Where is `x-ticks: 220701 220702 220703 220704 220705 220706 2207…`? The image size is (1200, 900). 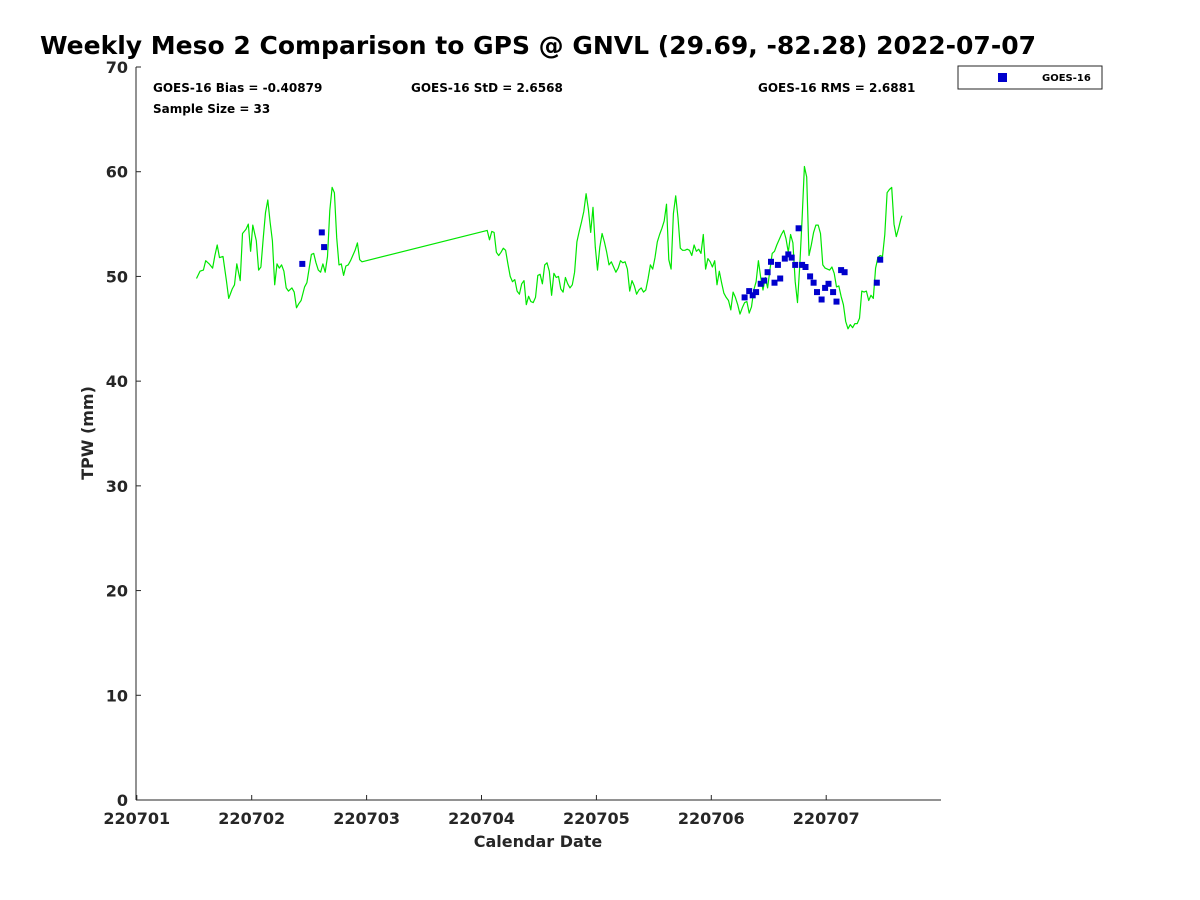
x-ticks: 220701 220702 220703 220704 220705 220706 2207… is located at coordinates (481, 811).